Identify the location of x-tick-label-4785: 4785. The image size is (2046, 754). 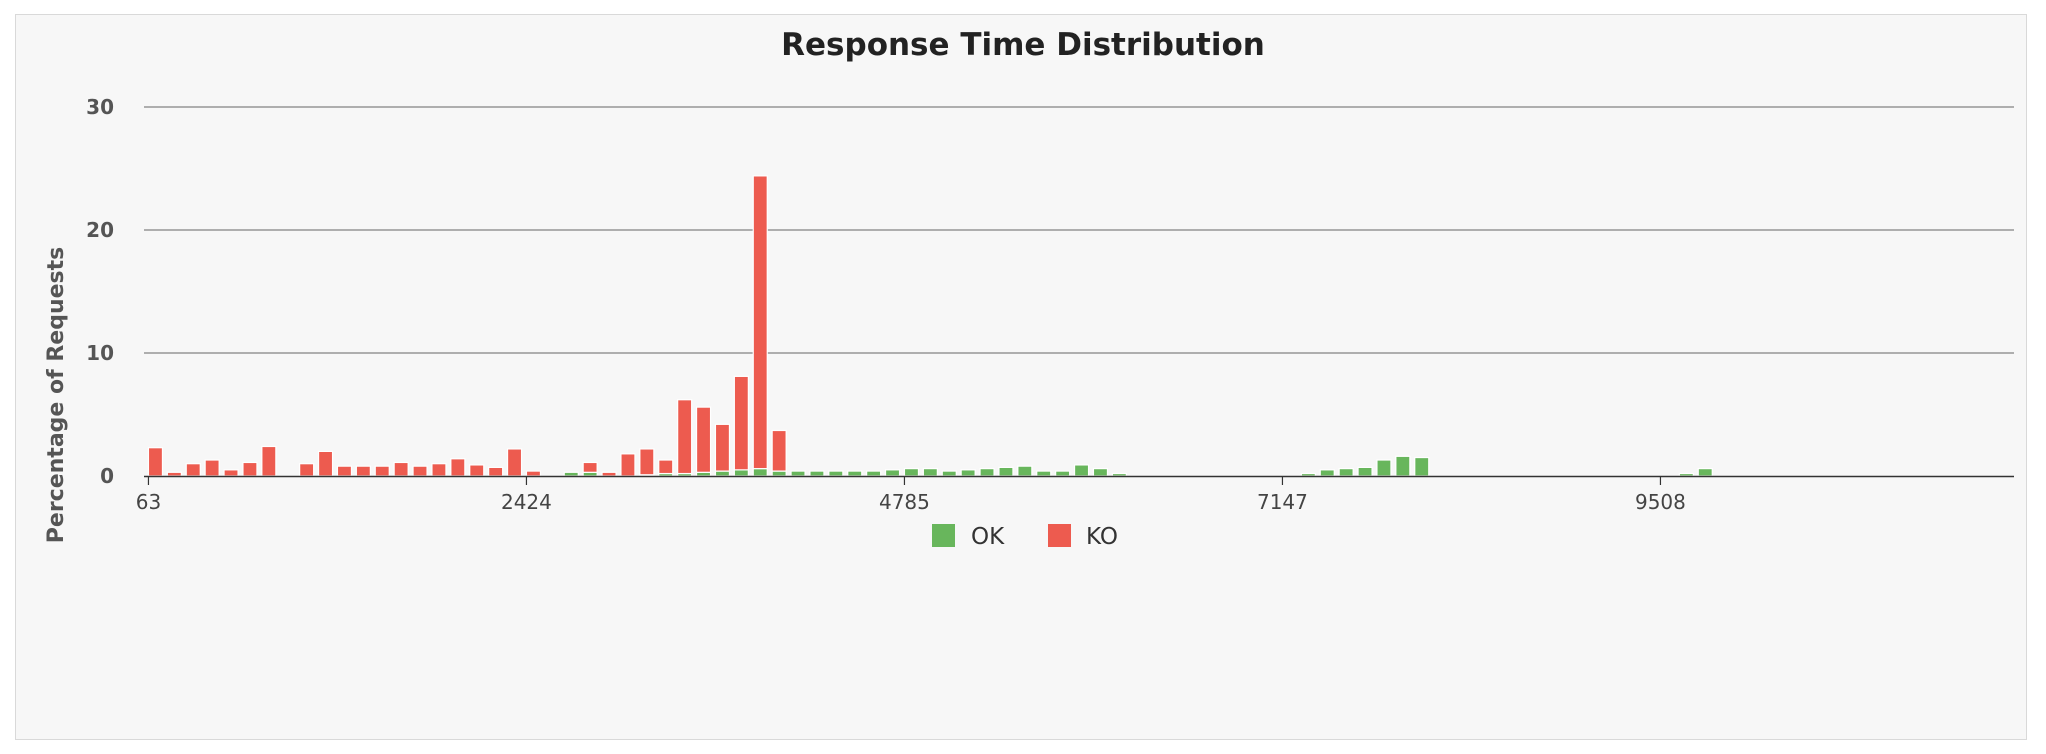
(904, 502).